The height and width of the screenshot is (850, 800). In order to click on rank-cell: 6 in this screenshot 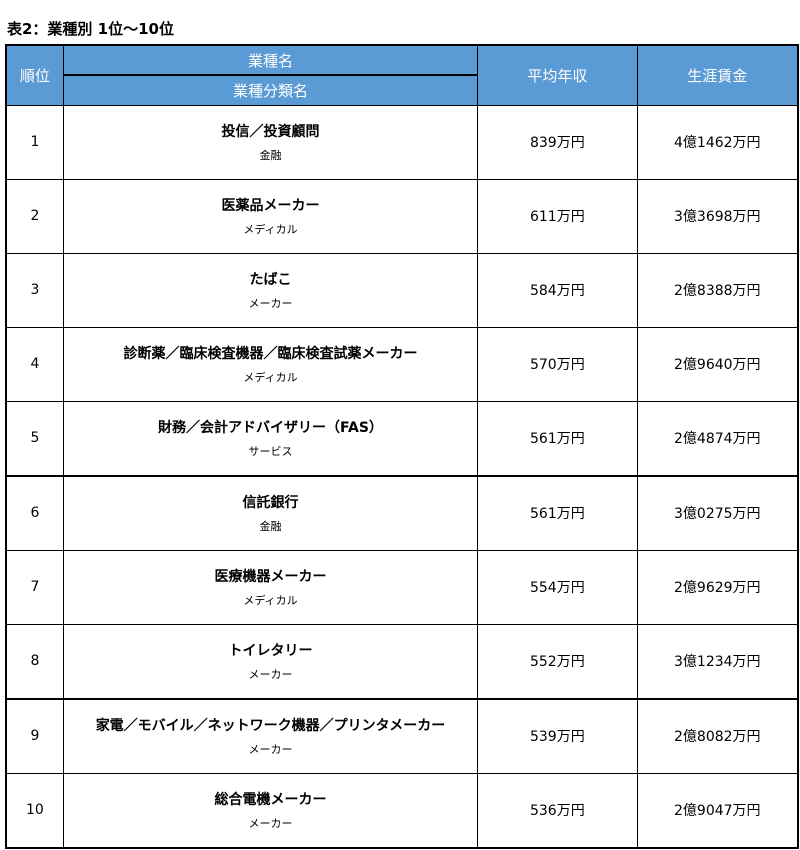, I will do `click(34, 512)`.